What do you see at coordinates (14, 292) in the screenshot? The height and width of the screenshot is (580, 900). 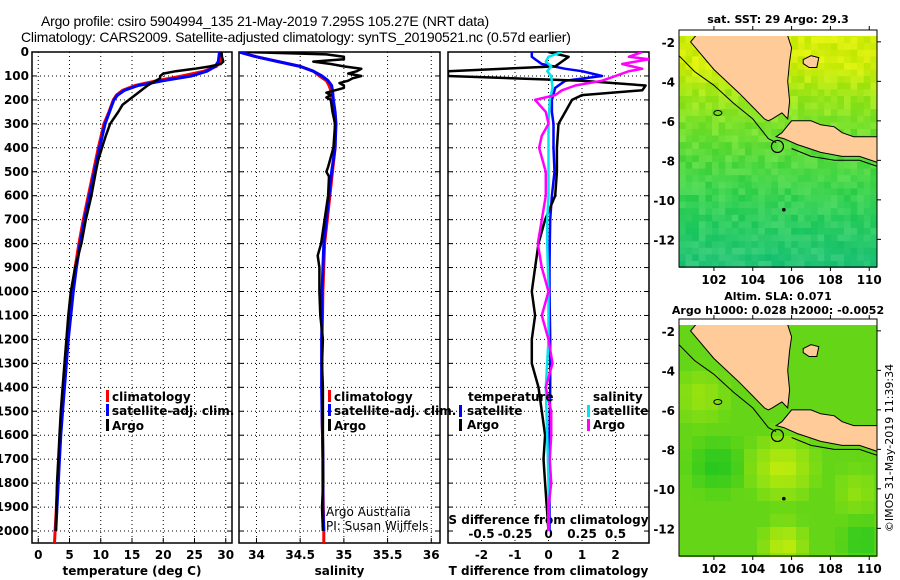 I see `y-tick-label: 1000` at bounding box center [14, 292].